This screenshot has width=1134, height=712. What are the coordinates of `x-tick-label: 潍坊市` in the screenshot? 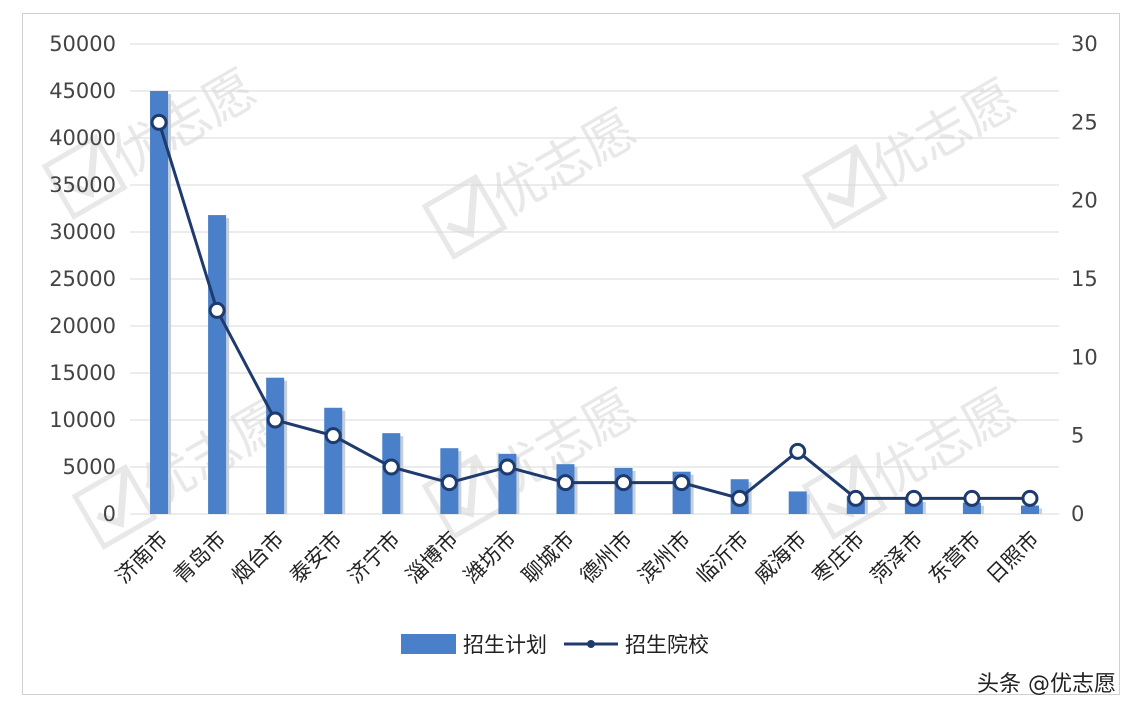 It's located at (490, 558).